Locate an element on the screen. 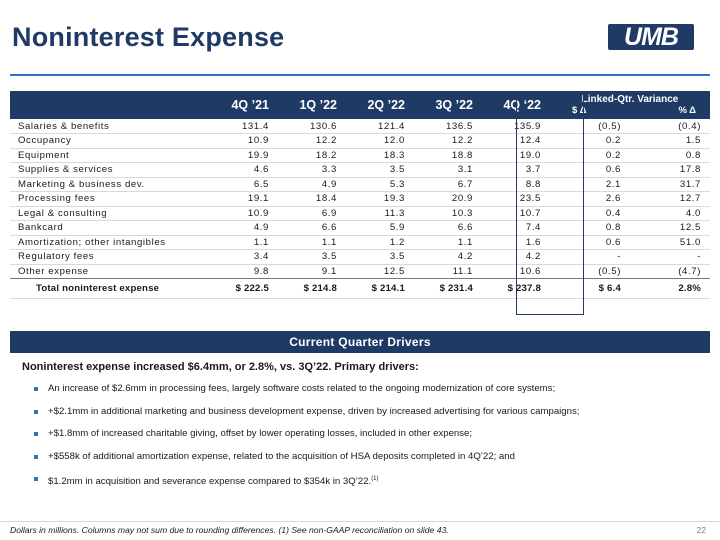 The height and width of the screenshot is (540, 720). table-cell: $ 237.8 is located at coordinates (516, 288).